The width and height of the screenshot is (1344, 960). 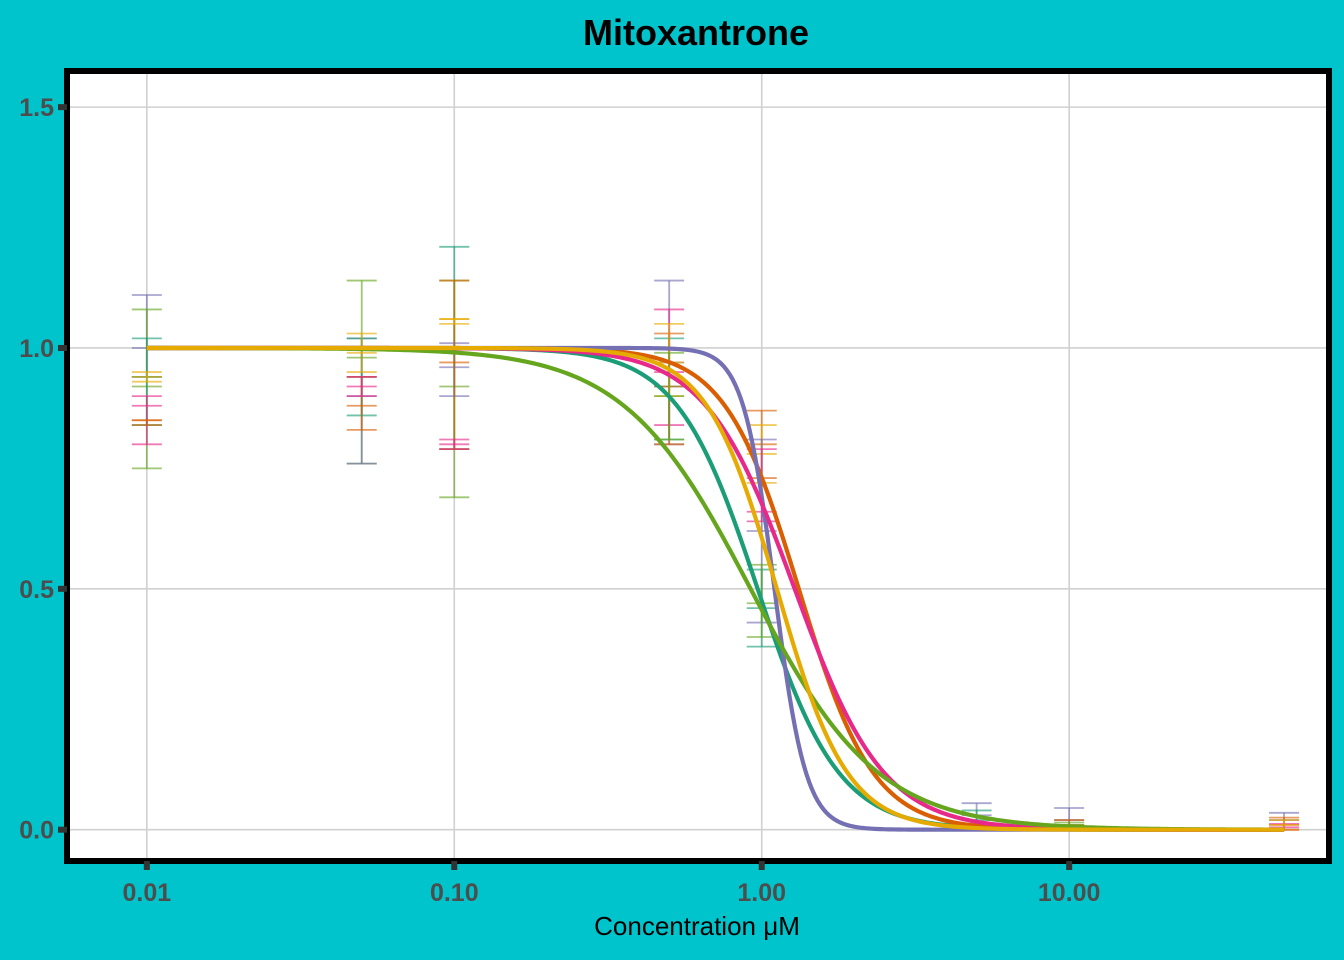 What do you see at coordinates (697, 926) in the screenshot?
I see `x-axis-label: Concentration μM` at bounding box center [697, 926].